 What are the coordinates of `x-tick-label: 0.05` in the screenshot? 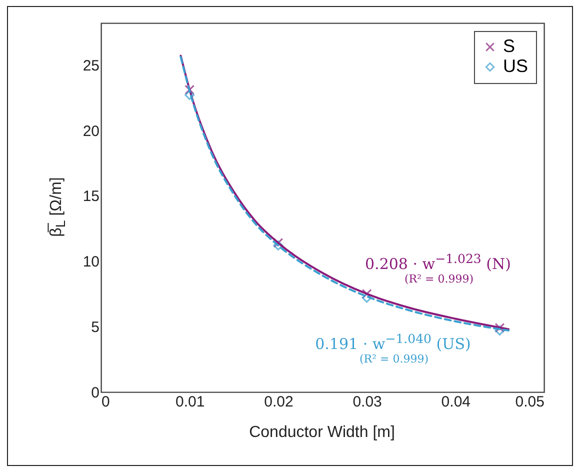 It's located at (529, 402).